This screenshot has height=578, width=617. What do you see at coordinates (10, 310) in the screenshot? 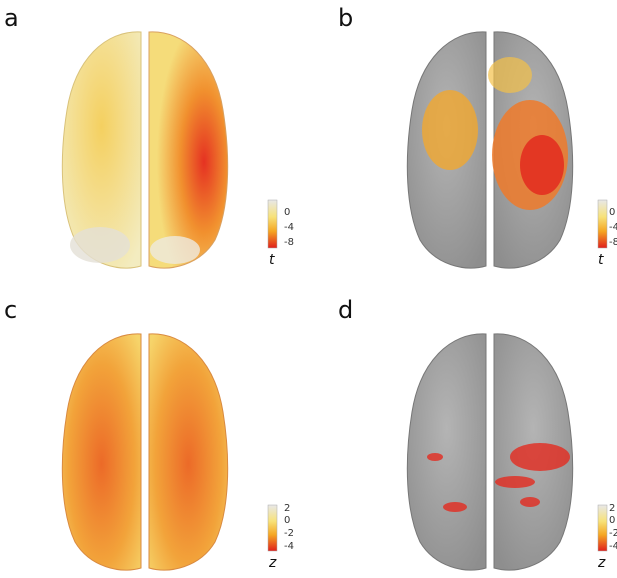
I see `panel-label: c` at bounding box center [10, 310].